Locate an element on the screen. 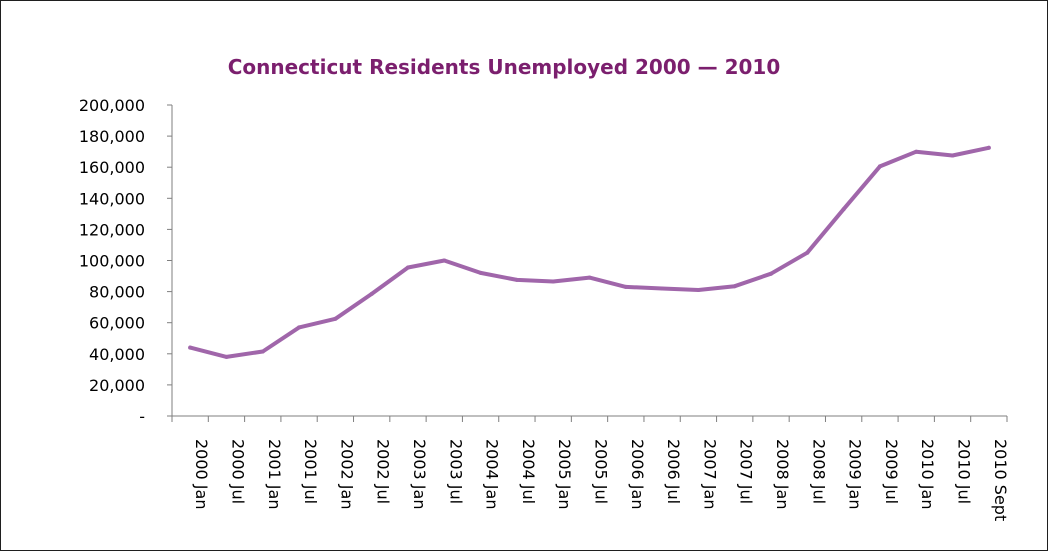 This screenshot has width=1048, height=551. y-tick-label: 40,000 is located at coordinates (117, 354).